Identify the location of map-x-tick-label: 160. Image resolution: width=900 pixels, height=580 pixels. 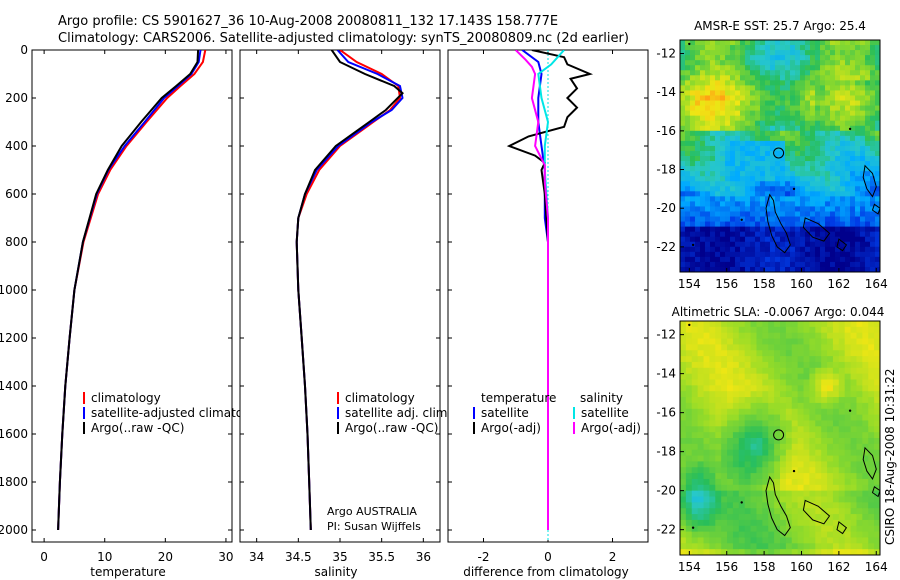
(801, 284).